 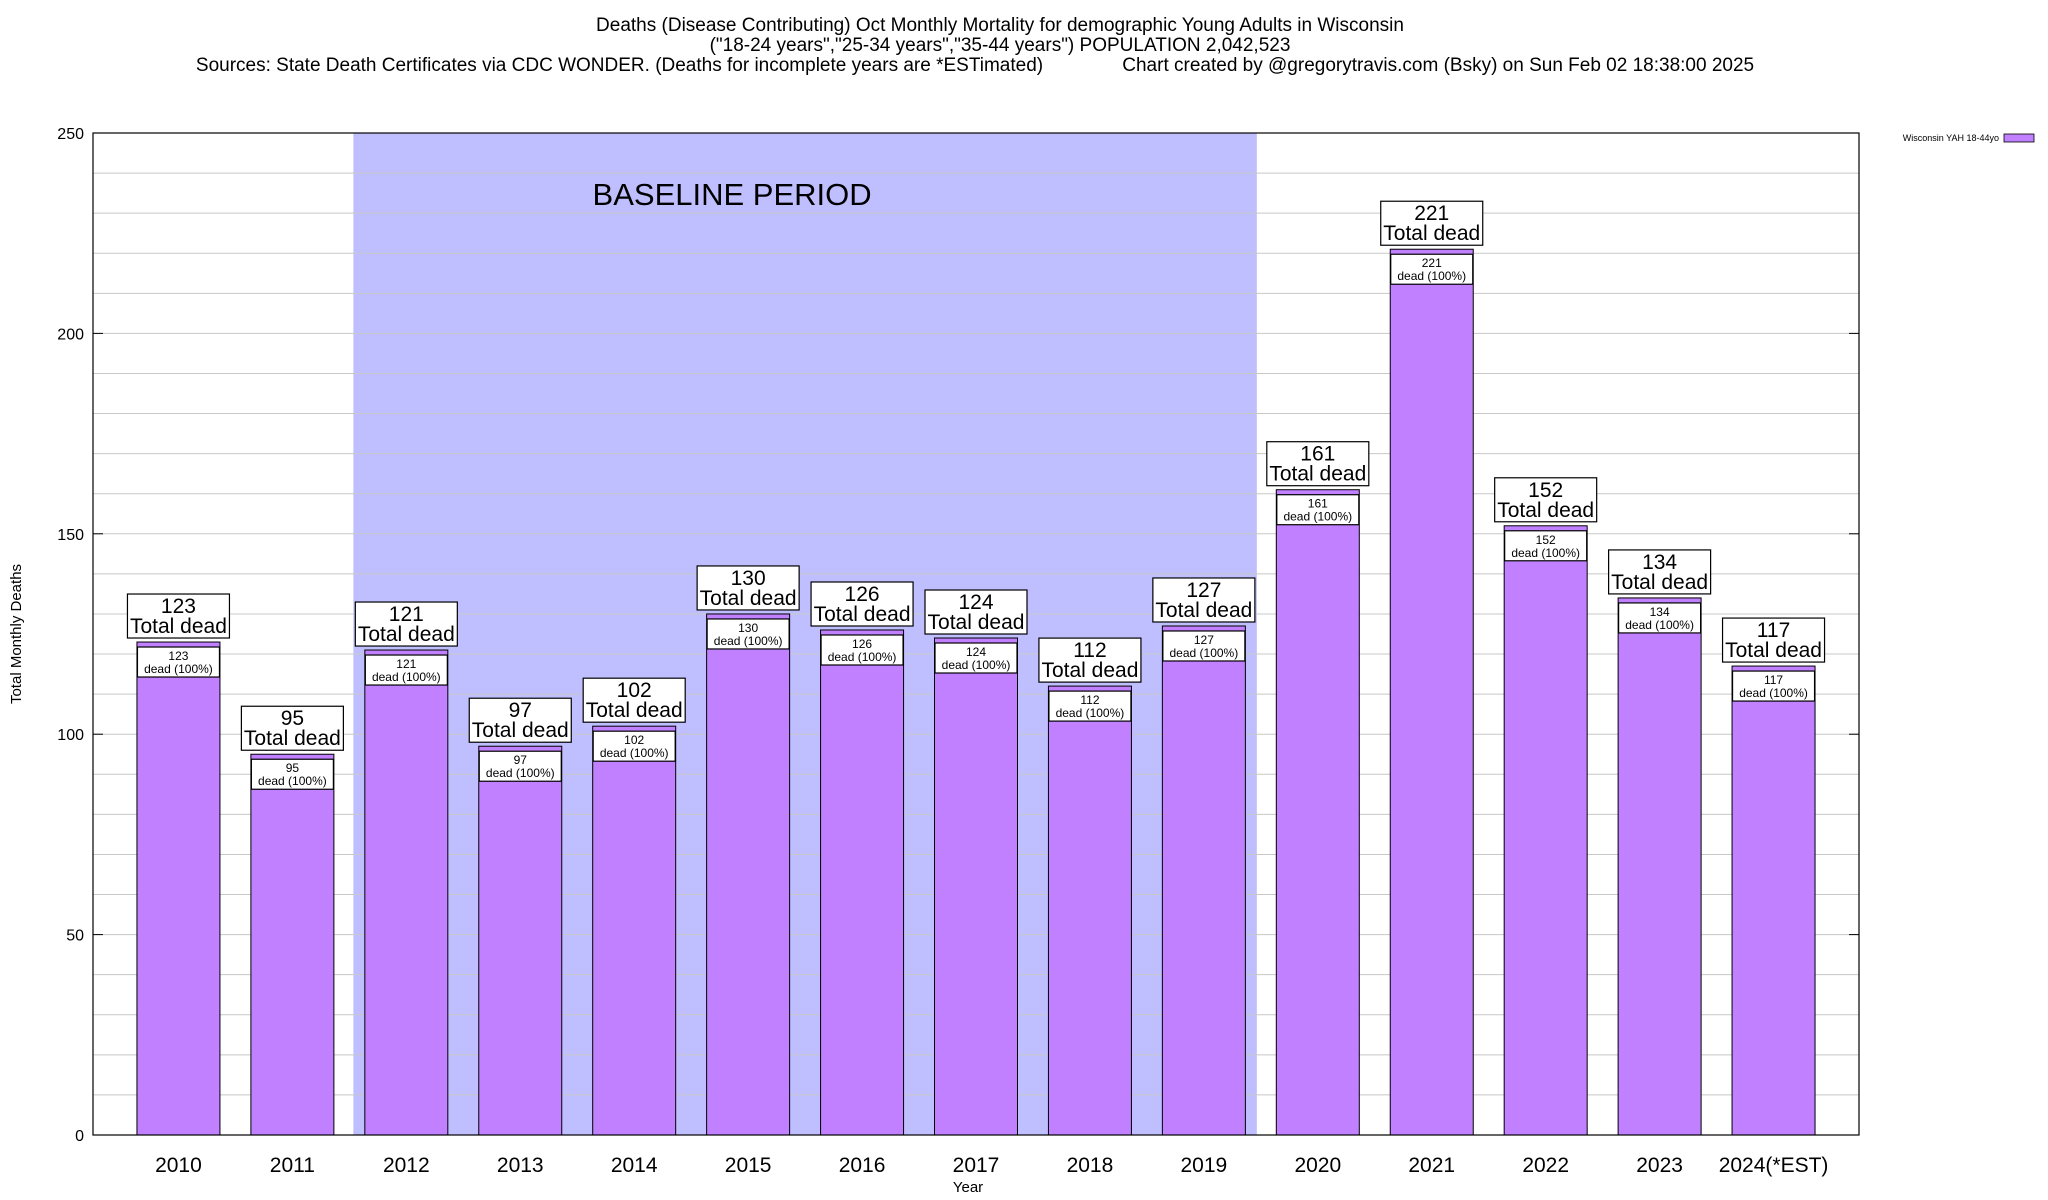 What do you see at coordinates (1204, 1165) in the screenshot?
I see `x-tick-label: 2019` at bounding box center [1204, 1165].